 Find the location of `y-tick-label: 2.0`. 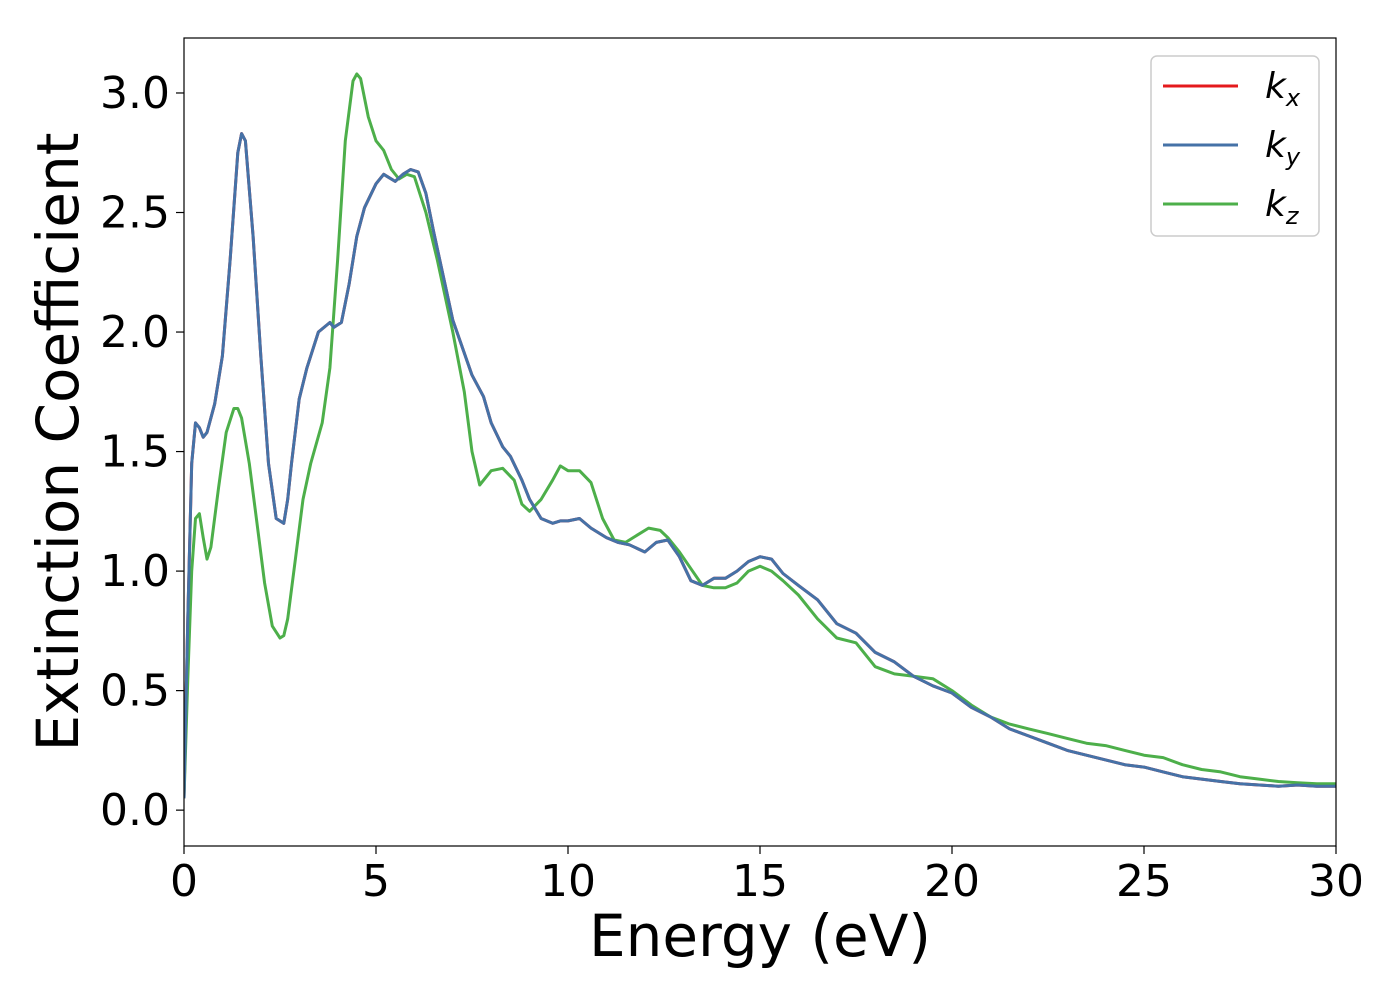

y-tick-label: 2.0 is located at coordinates (135, 332).